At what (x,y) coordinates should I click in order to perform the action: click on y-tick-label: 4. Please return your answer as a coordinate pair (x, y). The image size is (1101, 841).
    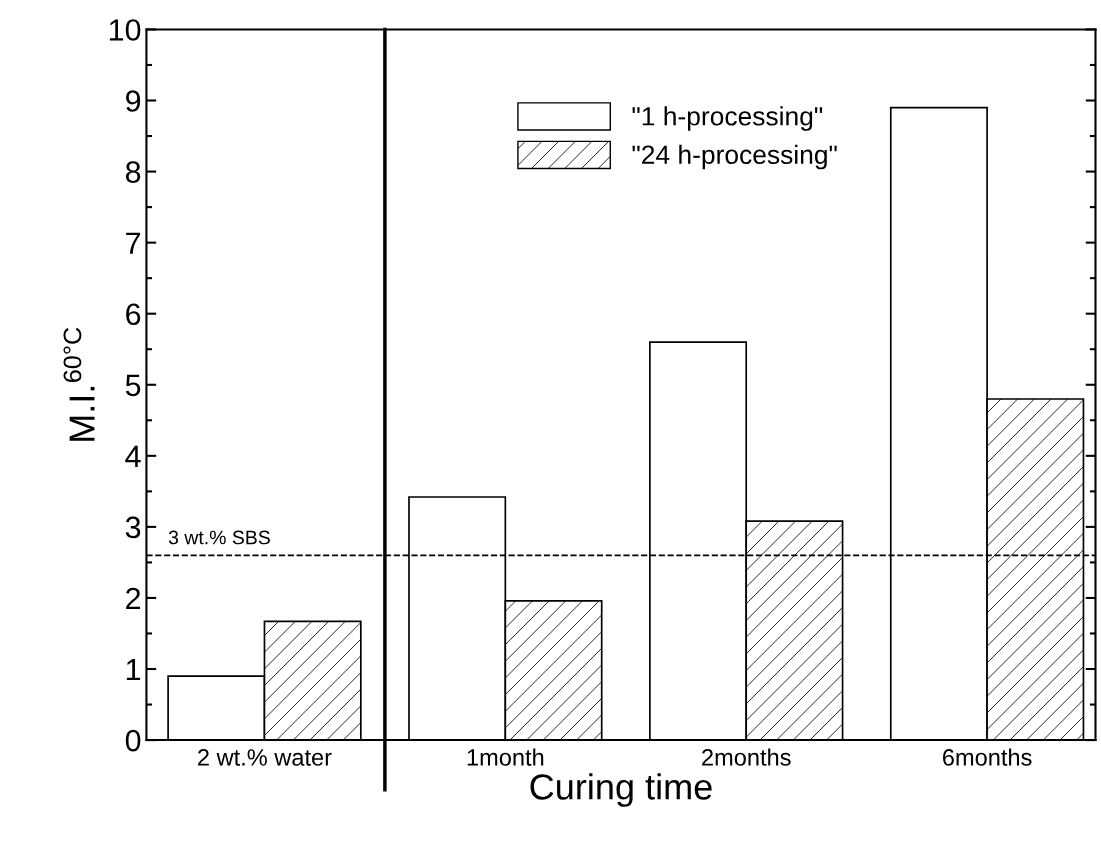
    Looking at the image, I should click on (133, 456).